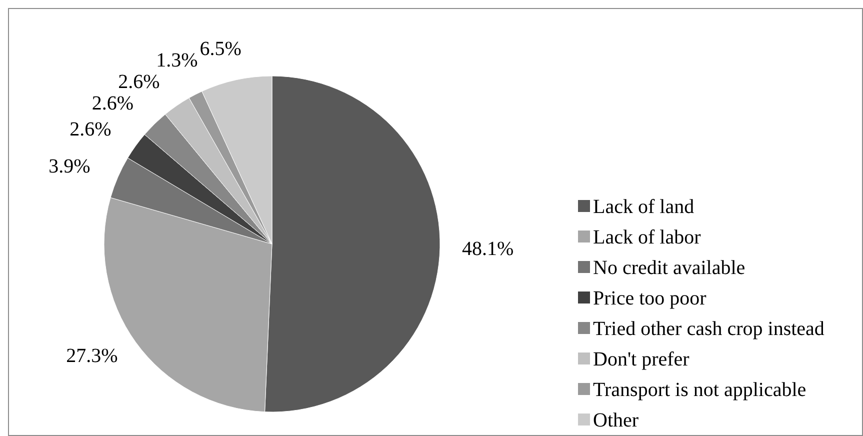  What do you see at coordinates (641, 359) in the screenshot?
I see `legend-label: Don't prefer` at bounding box center [641, 359].